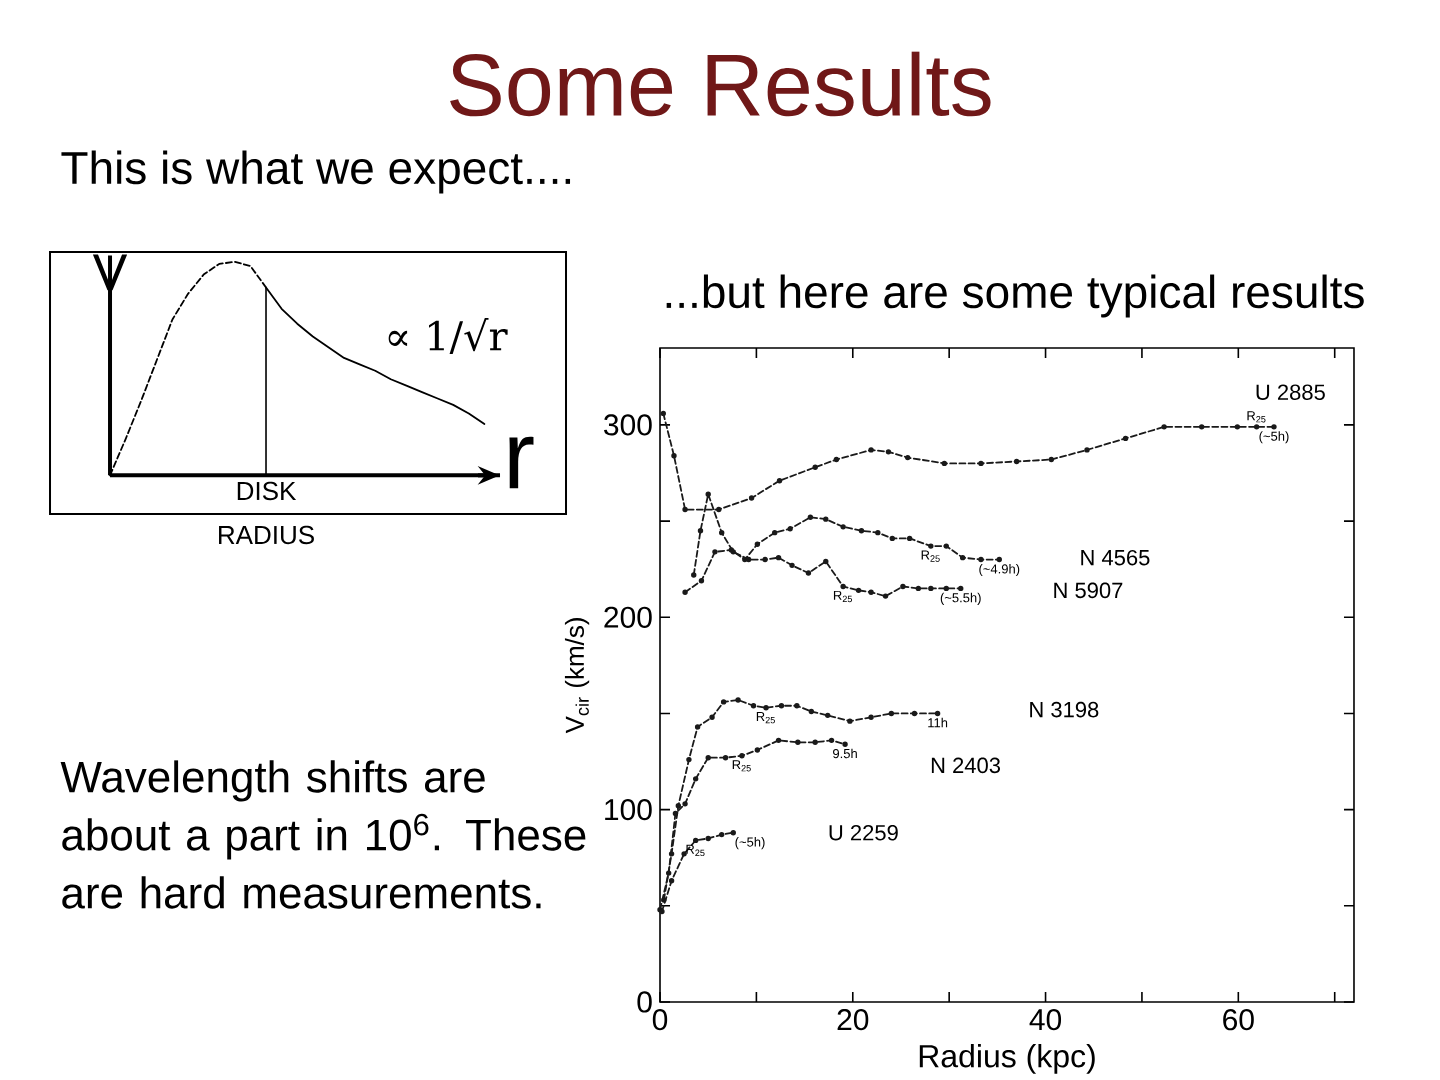  What do you see at coordinates (266, 513) in the screenshot?
I see `text: DISK RADIUS` at bounding box center [266, 513].